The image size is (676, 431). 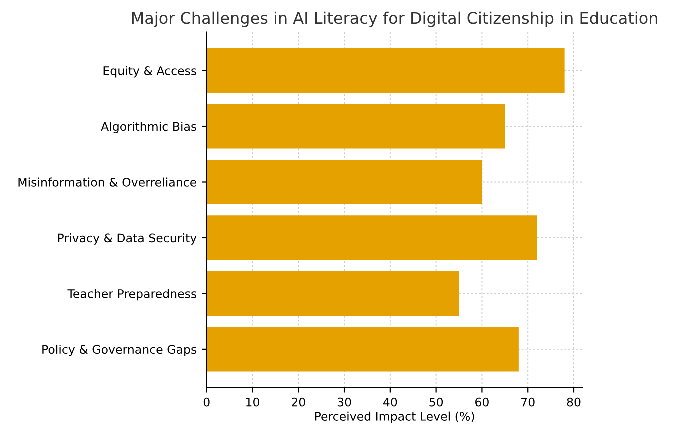 What do you see at coordinates (107, 182) in the screenshot?
I see `y-tick-label: Misinformation & Overreliance` at bounding box center [107, 182].